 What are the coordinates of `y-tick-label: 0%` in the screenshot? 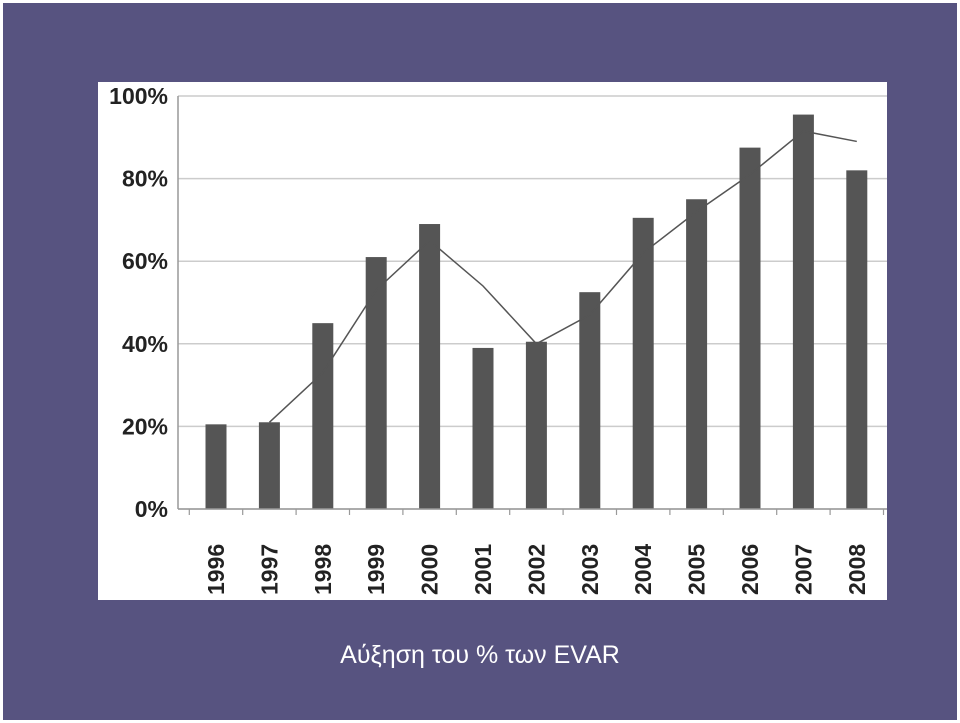 It's located at (151, 509).